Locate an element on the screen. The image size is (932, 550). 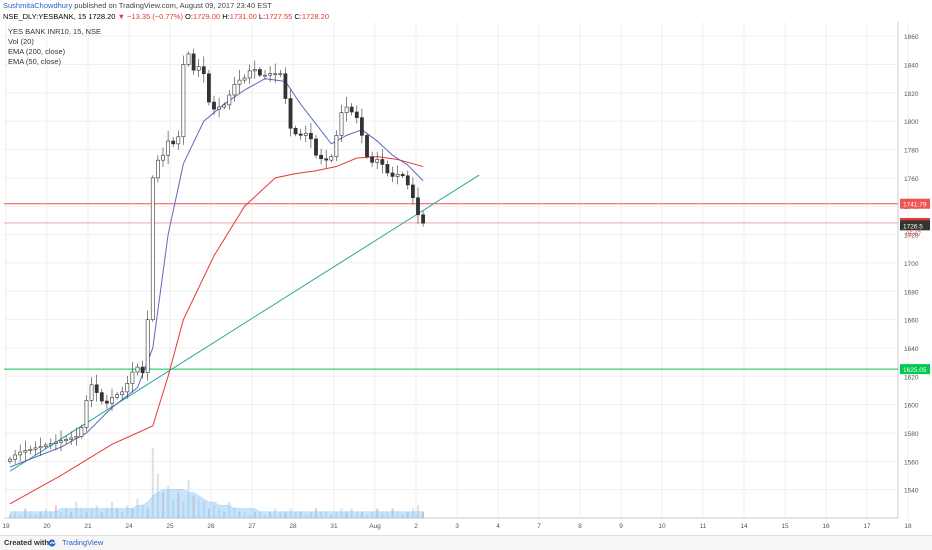
price-tick-label: 1560 is located at coordinates (911, 462).